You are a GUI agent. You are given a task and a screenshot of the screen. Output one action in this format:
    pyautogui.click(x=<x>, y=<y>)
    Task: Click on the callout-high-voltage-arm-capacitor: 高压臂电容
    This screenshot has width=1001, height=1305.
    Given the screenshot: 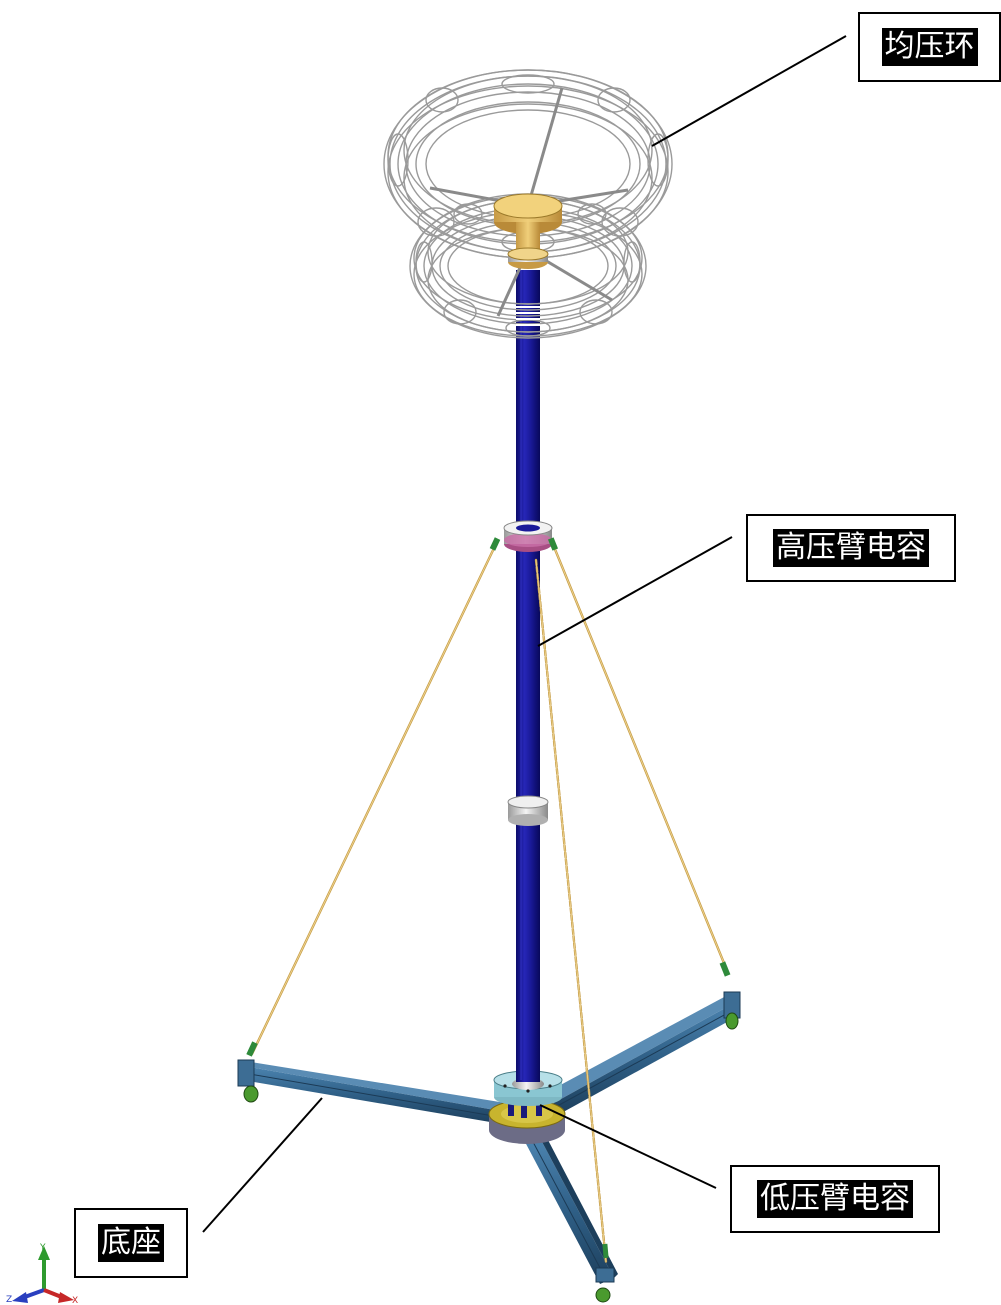 What is the action you would take?
    pyautogui.click(x=851, y=548)
    